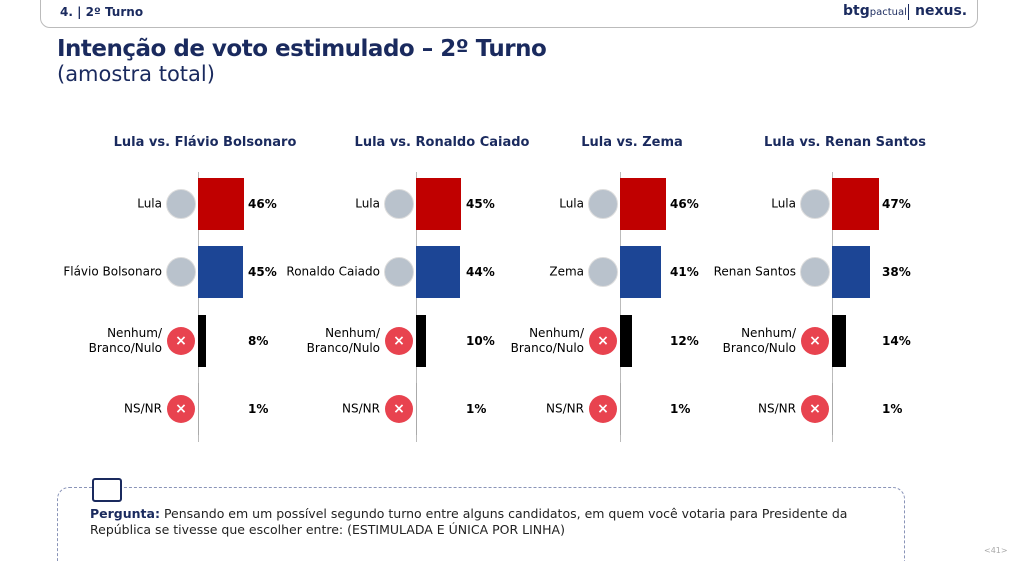 The width and height of the screenshot is (1024, 561). What do you see at coordinates (845, 142) in the screenshot?
I see `chart-title: Lula vs. Renan Santos` at bounding box center [845, 142].